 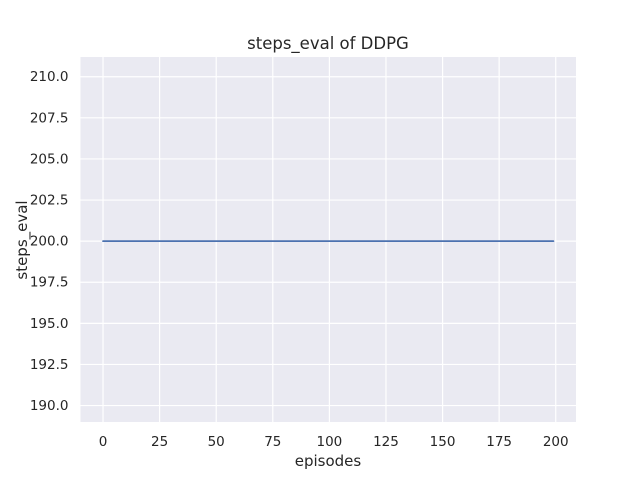 I want to click on x-tick-label: 25, so click(x=159, y=442).